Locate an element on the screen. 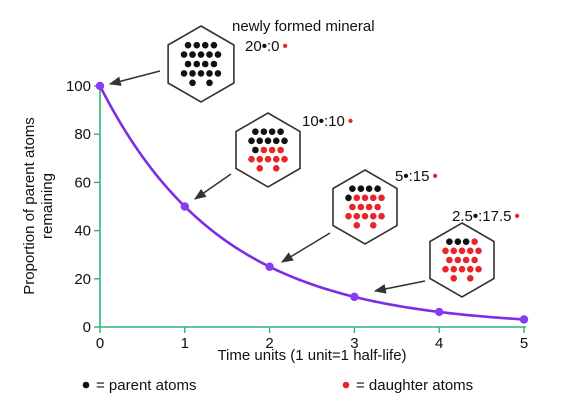 The image size is (561, 399). ratio-parent-value: 2.5 is located at coordinates (462, 216).